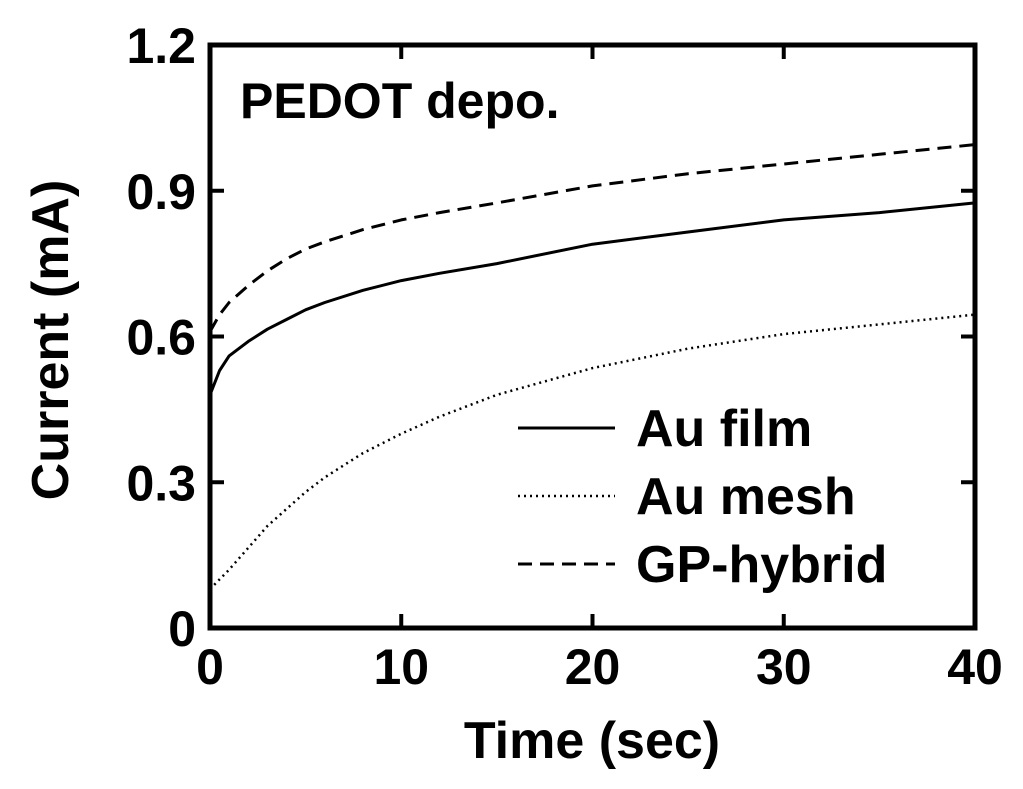  I want to click on legend-label-au-film: Au film, so click(724, 429).